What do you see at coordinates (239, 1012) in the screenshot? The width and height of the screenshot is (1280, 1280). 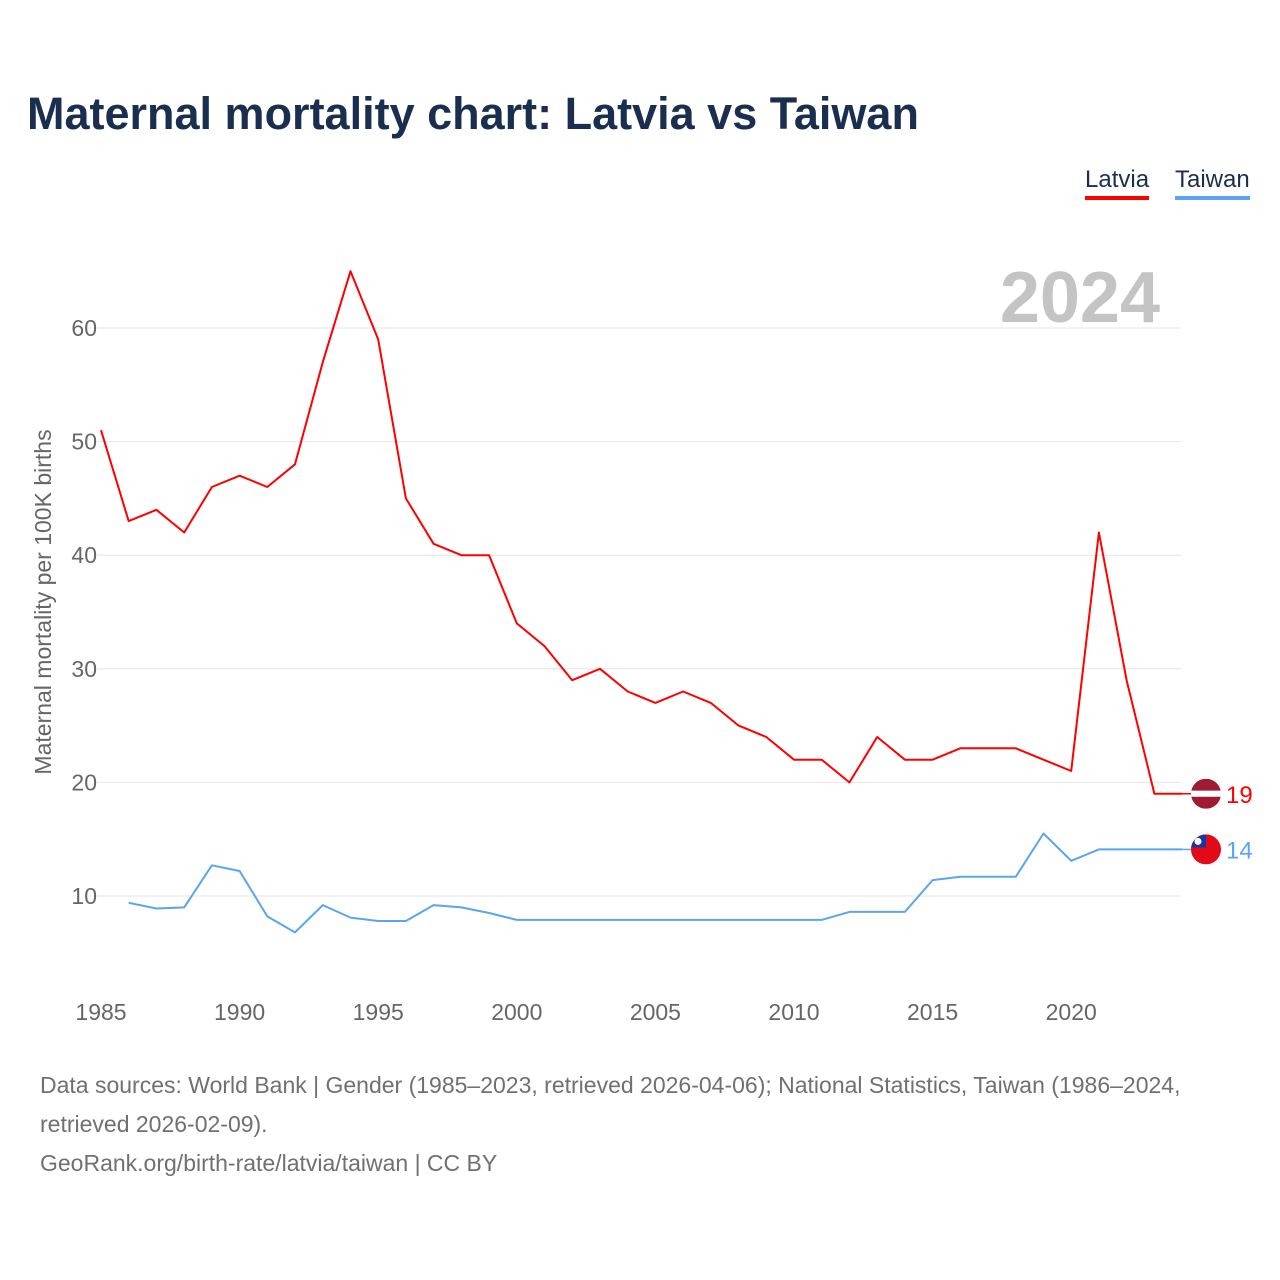 I see `x-tick-label: 1990` at bounding box center [239, 1012].